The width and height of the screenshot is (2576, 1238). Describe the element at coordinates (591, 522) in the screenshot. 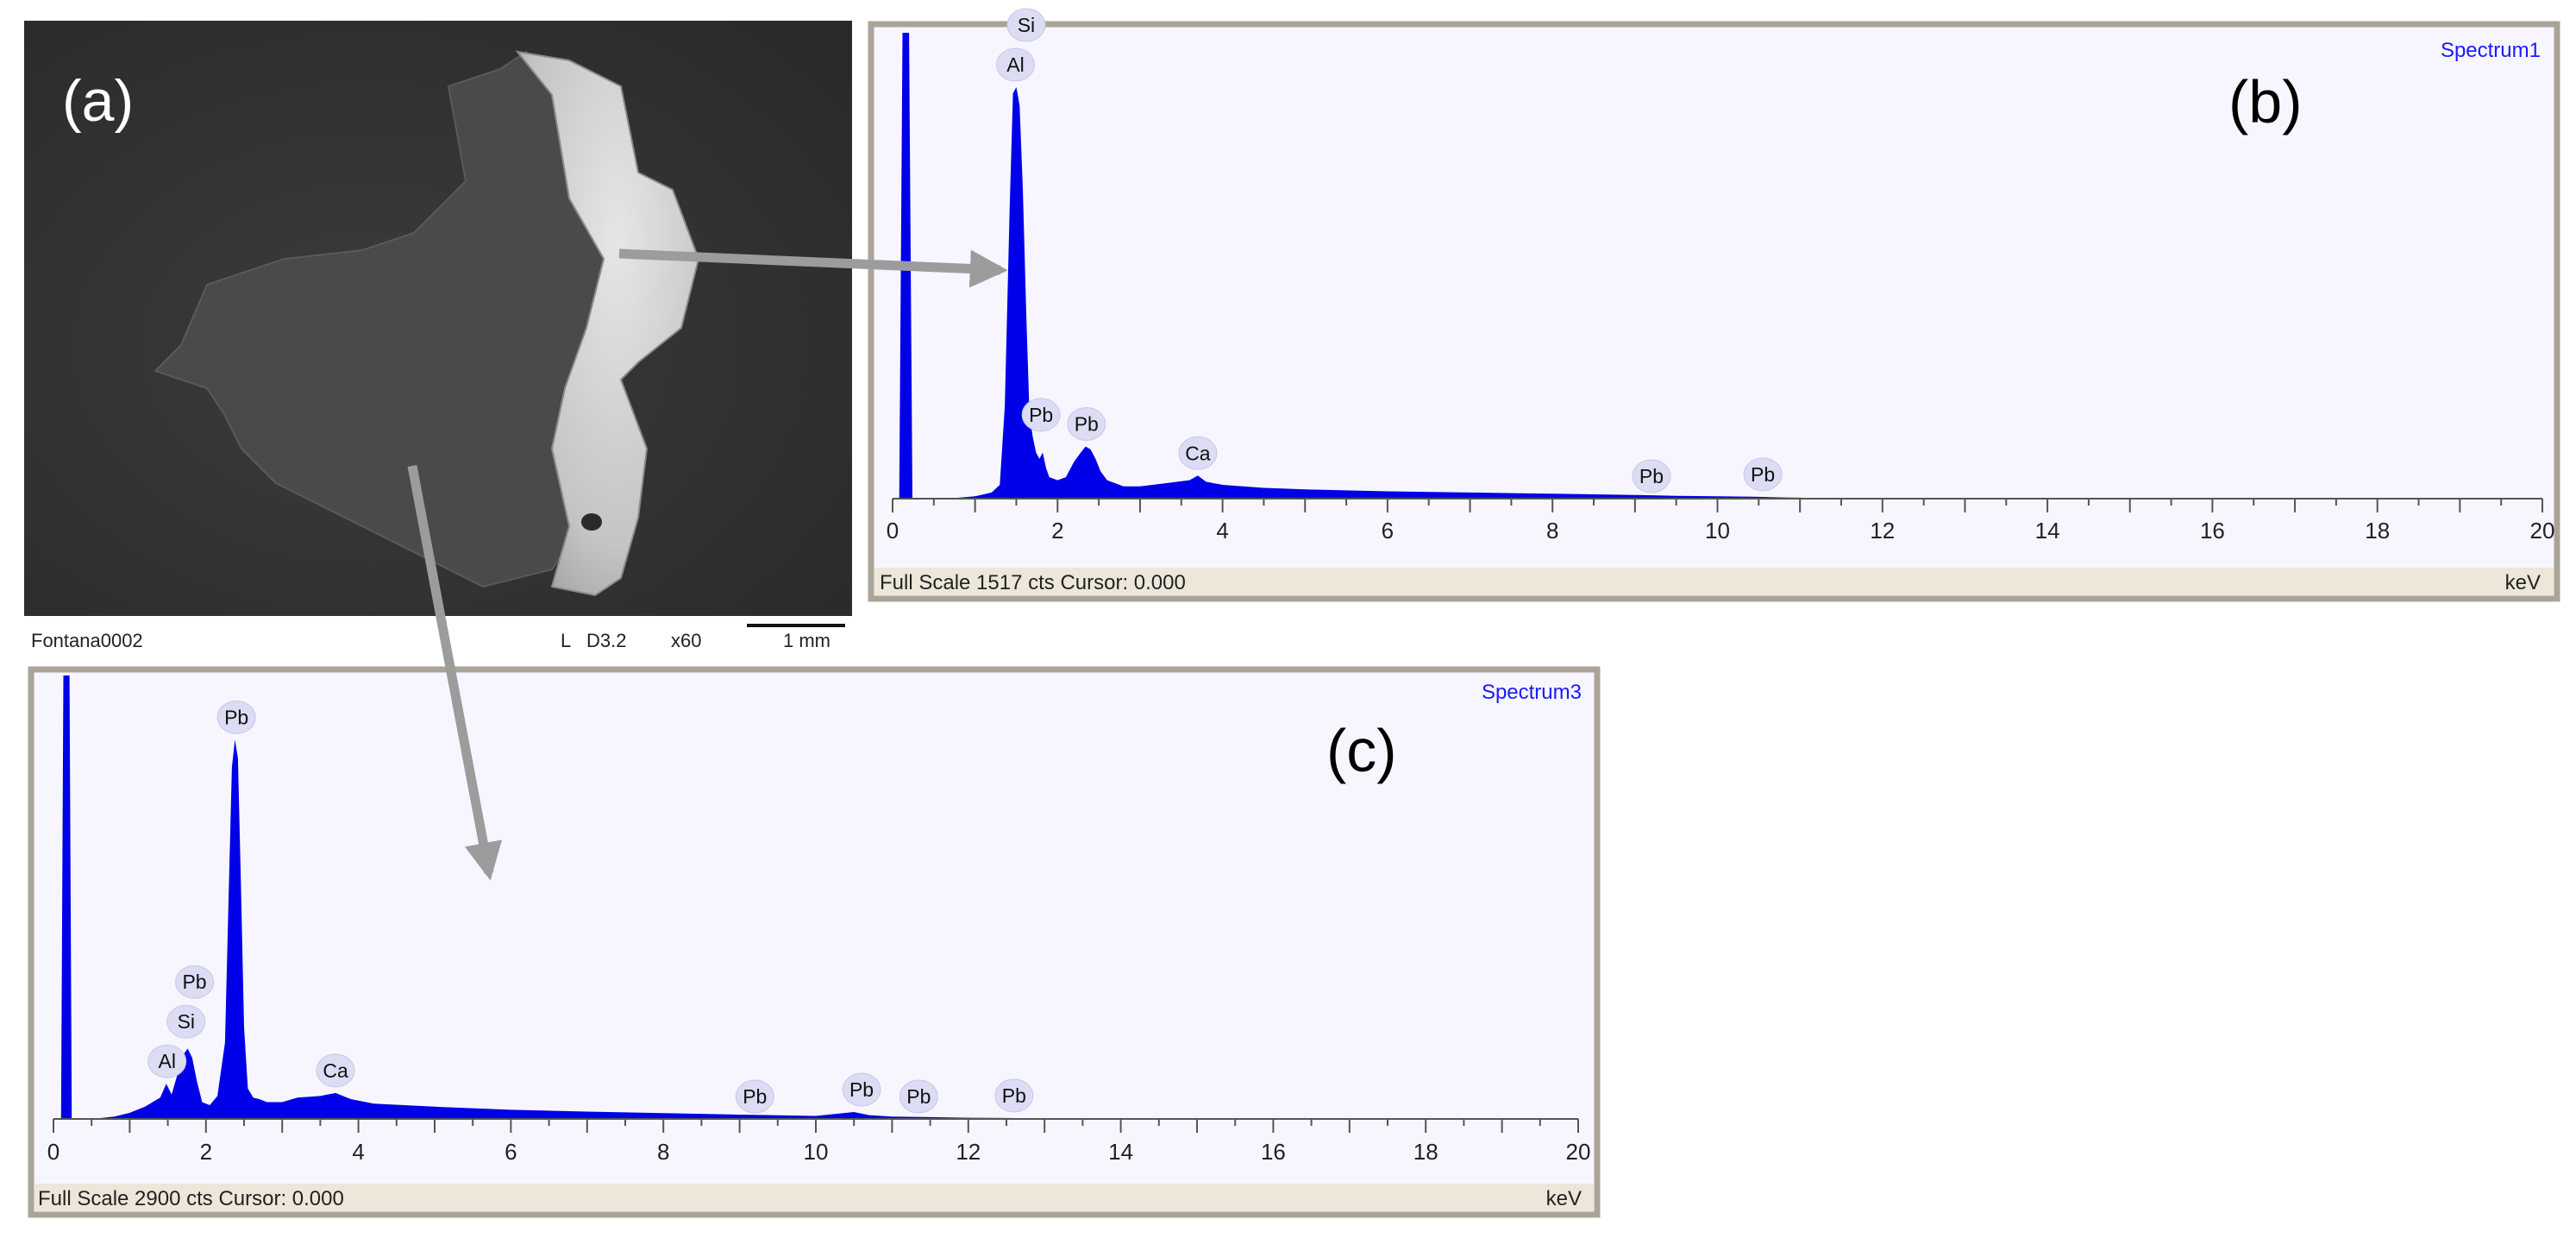

I see `particle-pit` at that location.